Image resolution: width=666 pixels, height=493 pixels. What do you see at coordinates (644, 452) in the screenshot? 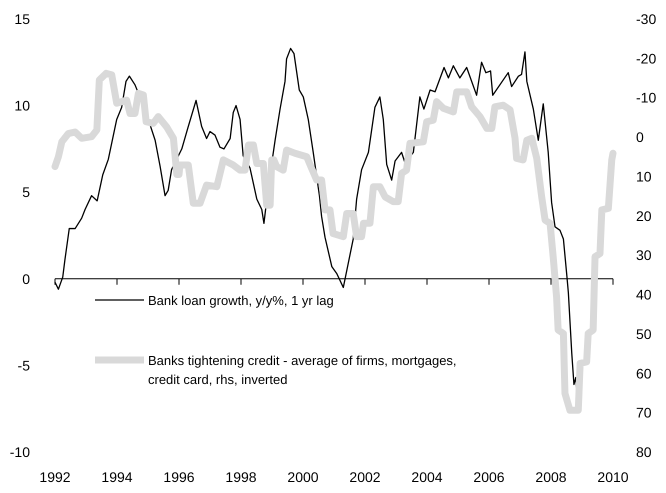
I see `y2-tick-label: 80` at bounding box center [644, 452].